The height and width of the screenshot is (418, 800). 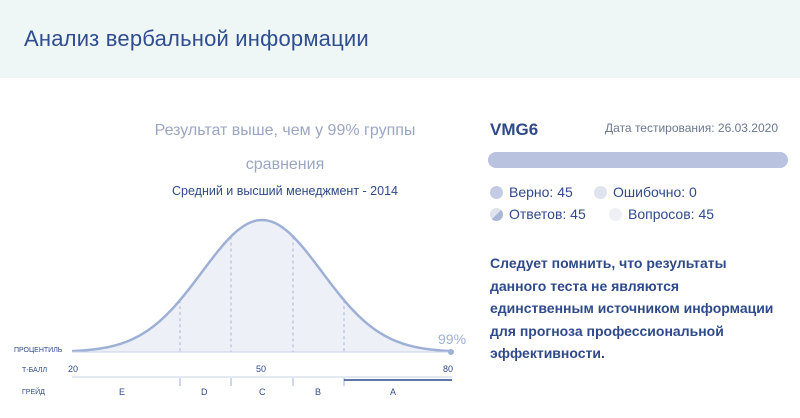 What do you see at coordinates (393, 392) in the screenshot?
I see `grade-label-a: A` at bounding box center [393, 392].